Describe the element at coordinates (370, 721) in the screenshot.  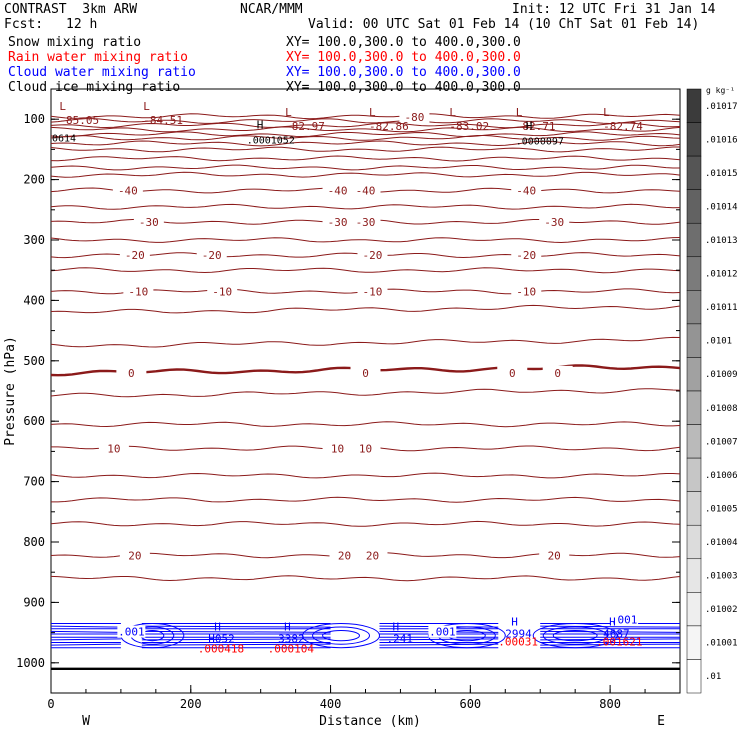
I see `x-axis-label: Distance (km)` at that location.